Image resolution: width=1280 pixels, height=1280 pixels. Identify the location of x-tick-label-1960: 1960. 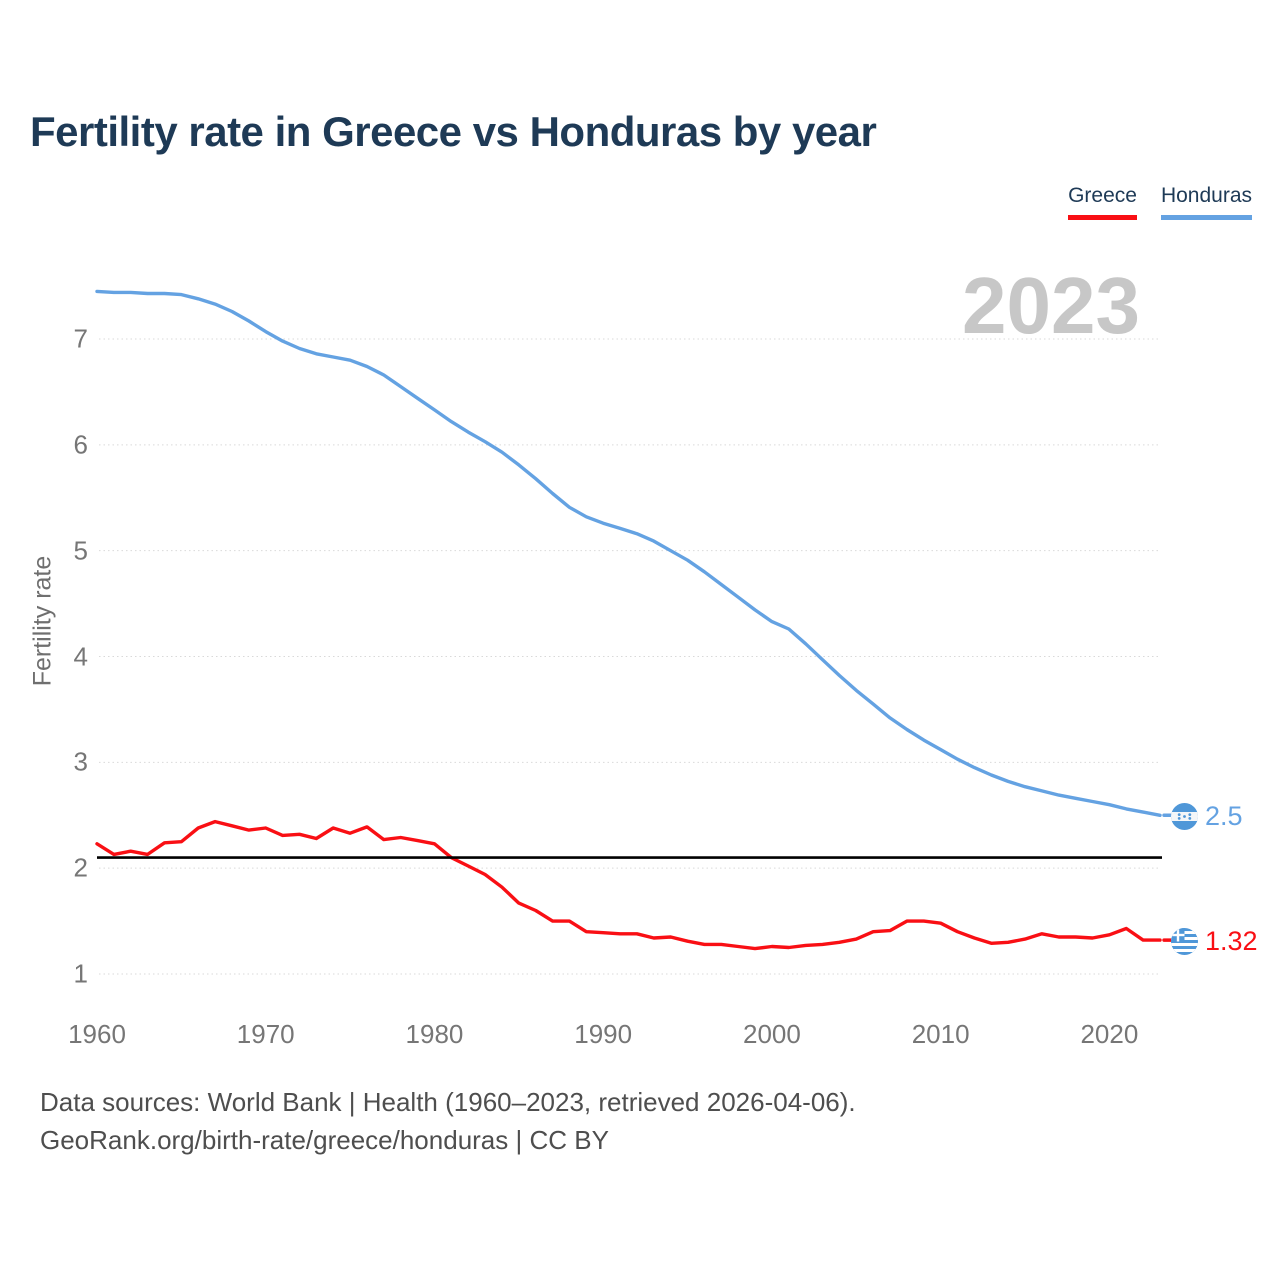
(97, 1034).